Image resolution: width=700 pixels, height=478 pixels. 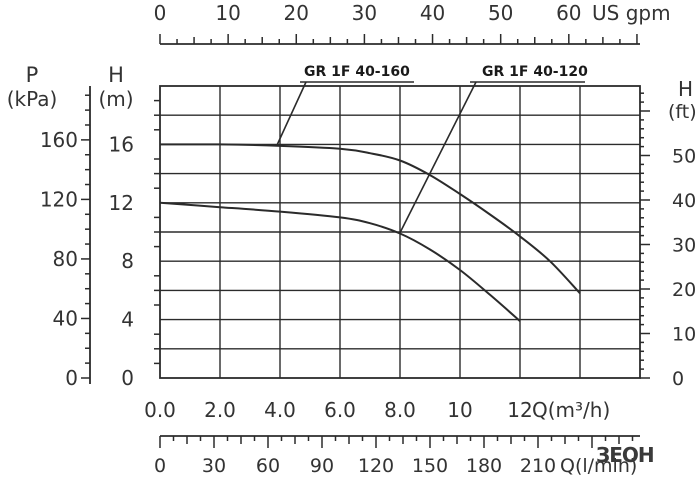 What do you see at coordinates (214, 466) in the screenshot?
I see `lpm-tick-label: 30` at bounding box center [214, 466].